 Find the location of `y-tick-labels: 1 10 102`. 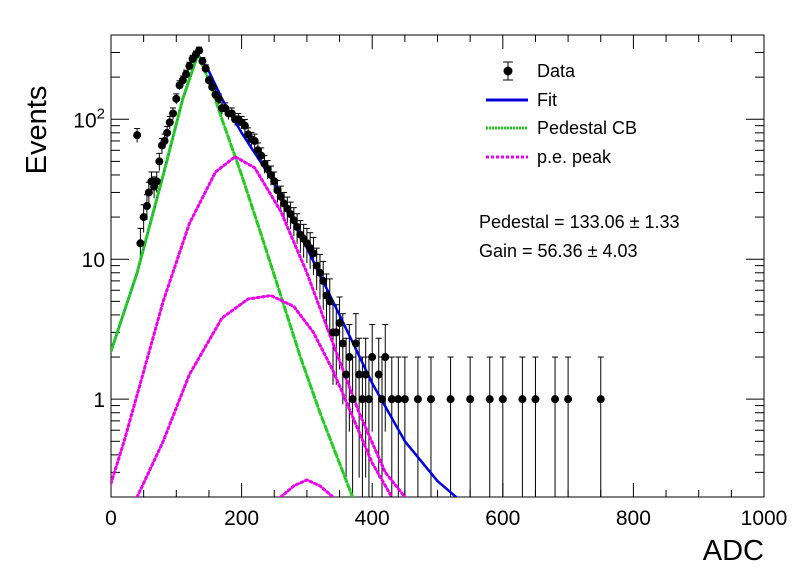

y-tick-labels: 1 10 102 is located at coordinates (89, 258).